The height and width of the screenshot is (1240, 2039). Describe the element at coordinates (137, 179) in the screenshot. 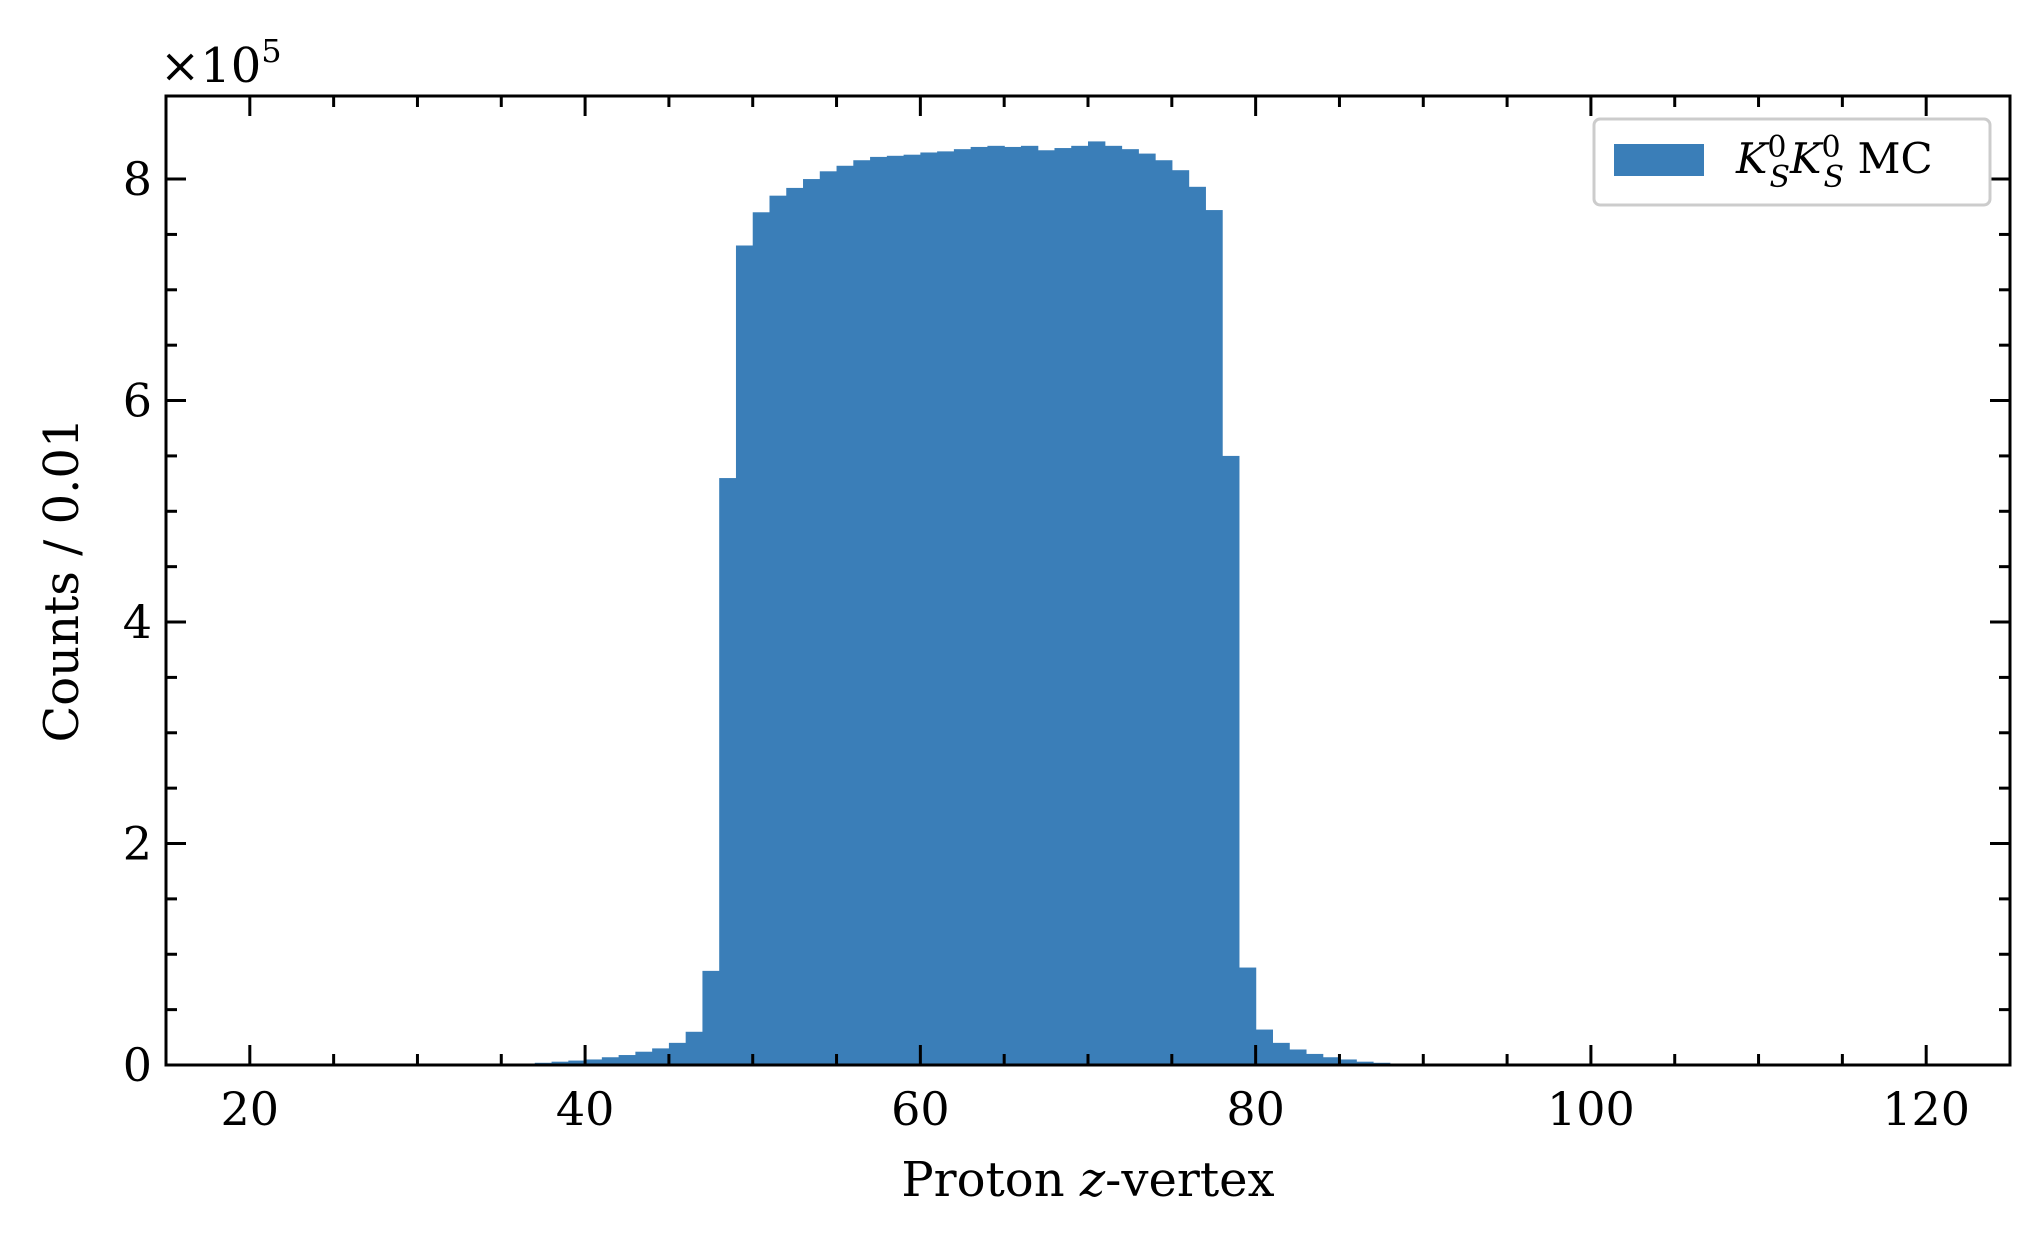

I see `y-tick-label: 8` at that location.